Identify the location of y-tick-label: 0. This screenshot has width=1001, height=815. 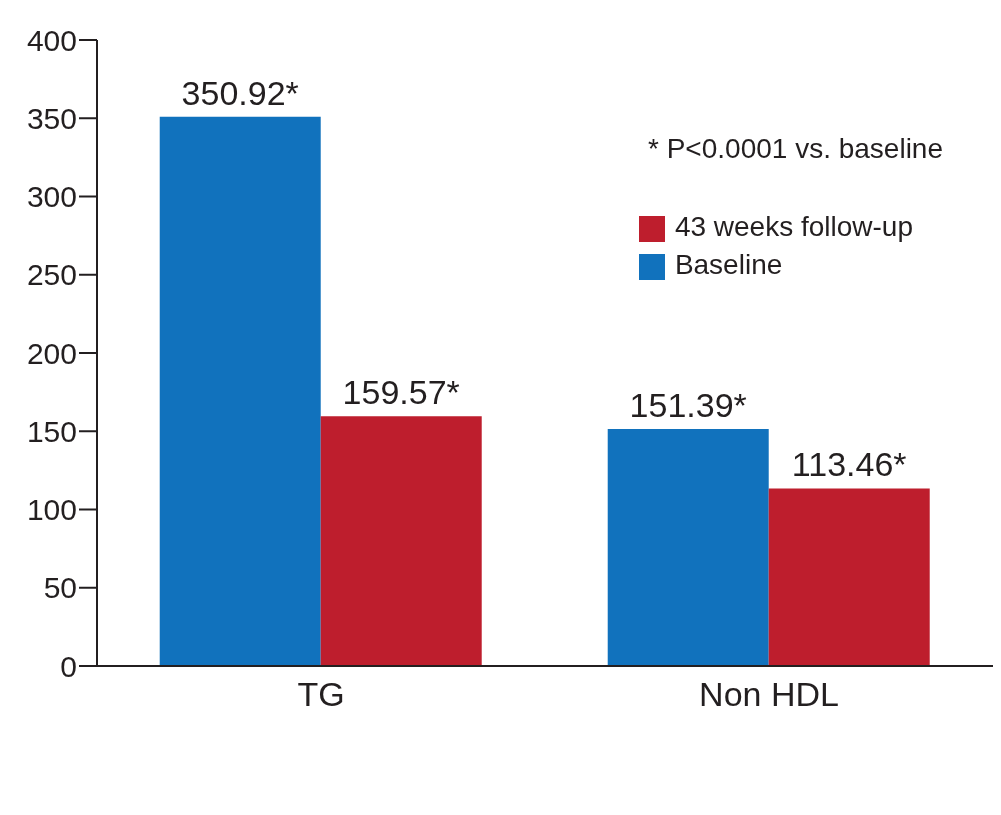
(68, 666).